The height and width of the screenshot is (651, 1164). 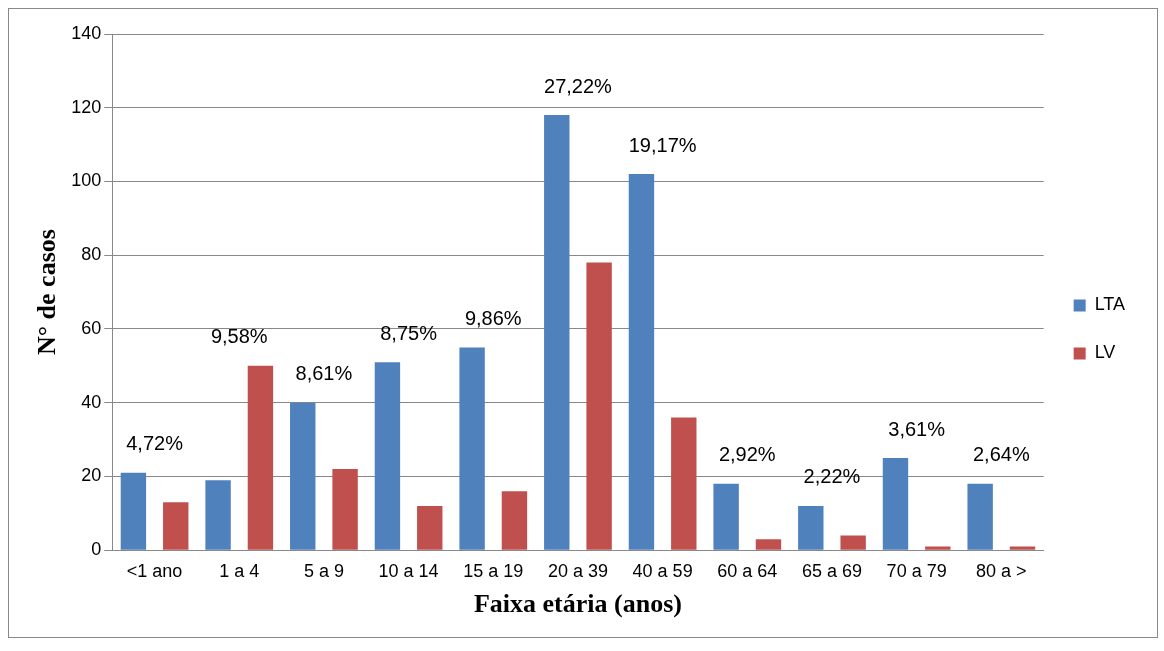 What do you see at coordinates (1109, 304) in the screenshot?
I see `legend-label: LTA` at bounding box center [1109, 304].